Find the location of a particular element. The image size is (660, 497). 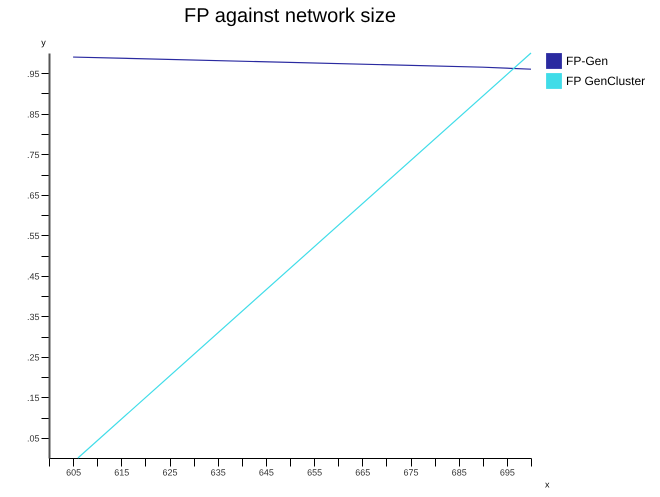

y-tick-label: .45 is located at coordinates (33, 276).